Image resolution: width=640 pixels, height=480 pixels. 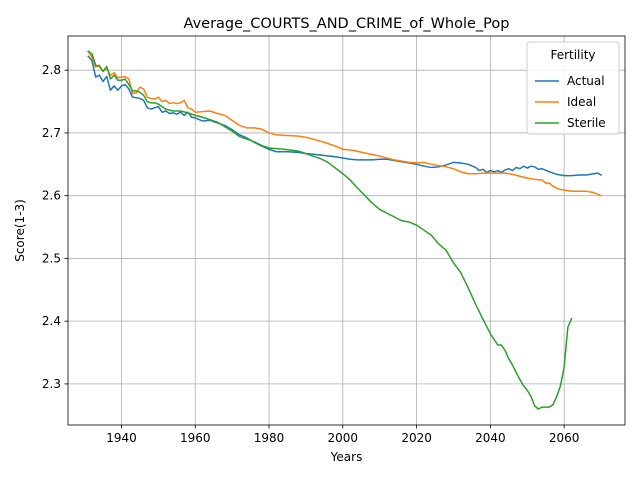 What do you see at coordinates (195, 438) in the screenshot?
I see `x-tick-label: 1960` at bounding box center [195, 438].